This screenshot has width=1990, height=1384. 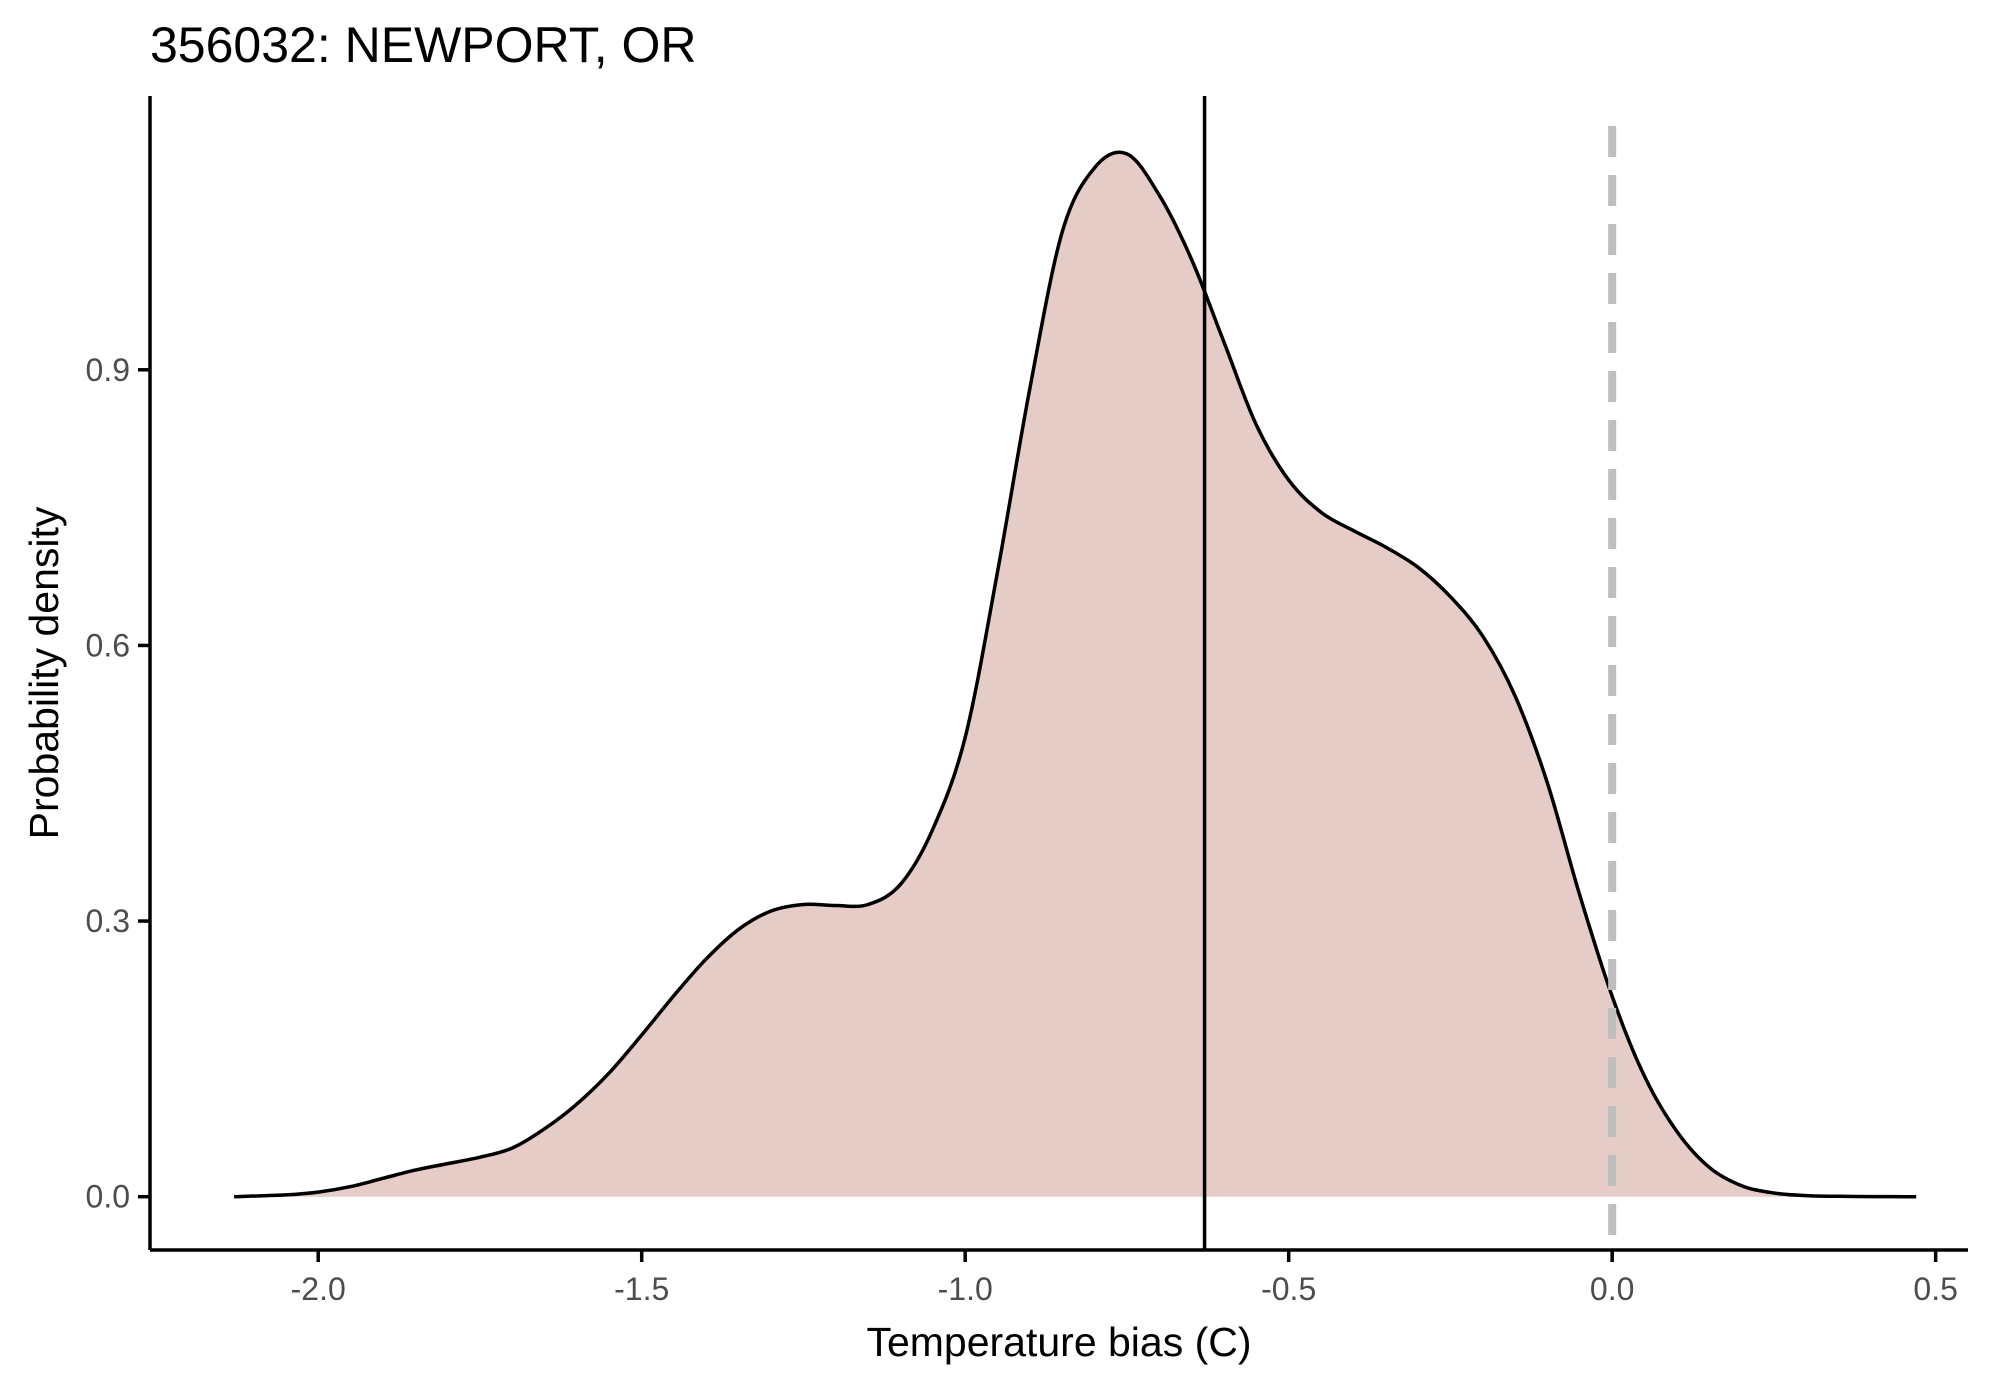 I want to click on y-axis-title: Probability density, so click(x=44, y=672).